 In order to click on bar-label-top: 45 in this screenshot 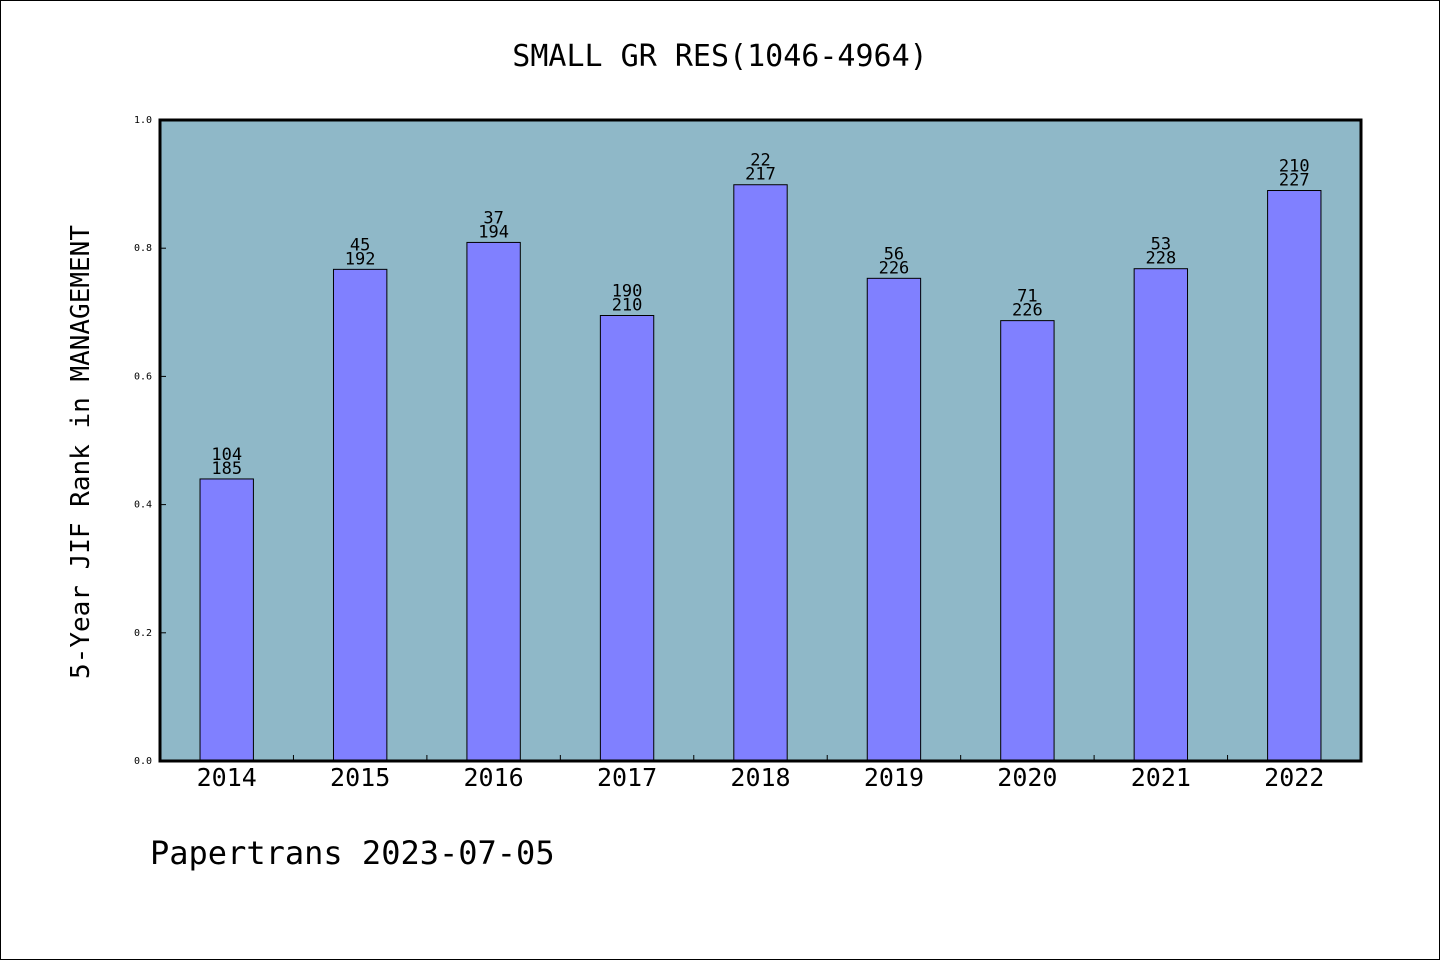, I will do `click(360, 245)`.